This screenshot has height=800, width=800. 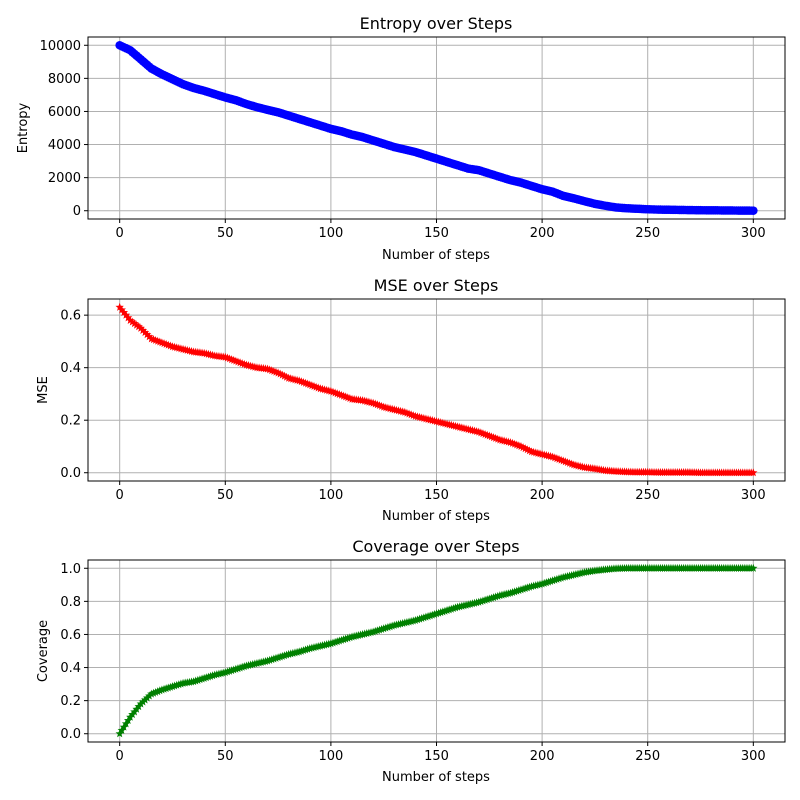 I want to click on y-tick-label: 1.0, so click(x=70, y=569).